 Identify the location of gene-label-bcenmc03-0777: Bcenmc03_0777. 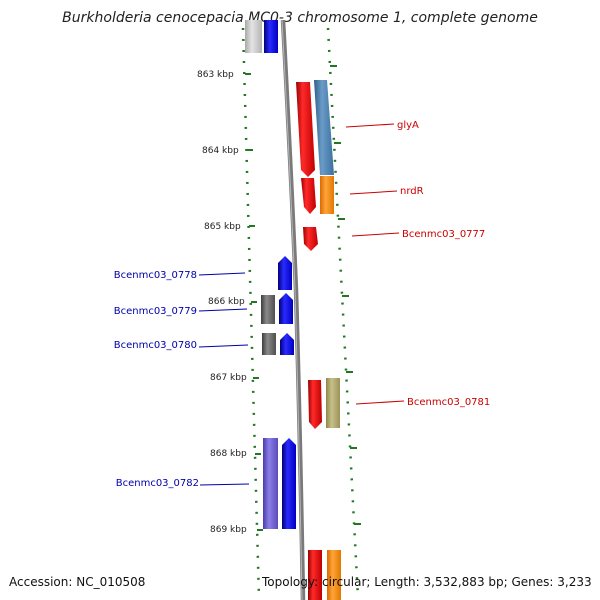
(443, 234).